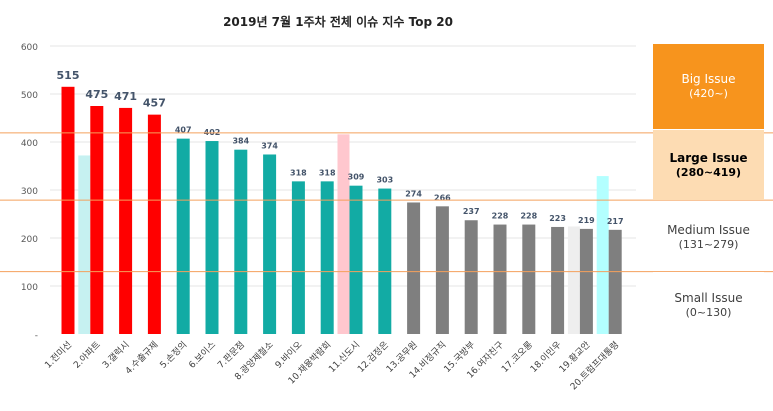 The width and height of the screenshot is (773, 411). What do you see at coordinates (708, 297) in the screenshot?
I see `tier-small-issue-name: Small Issue` at bounding box center [708, 297].